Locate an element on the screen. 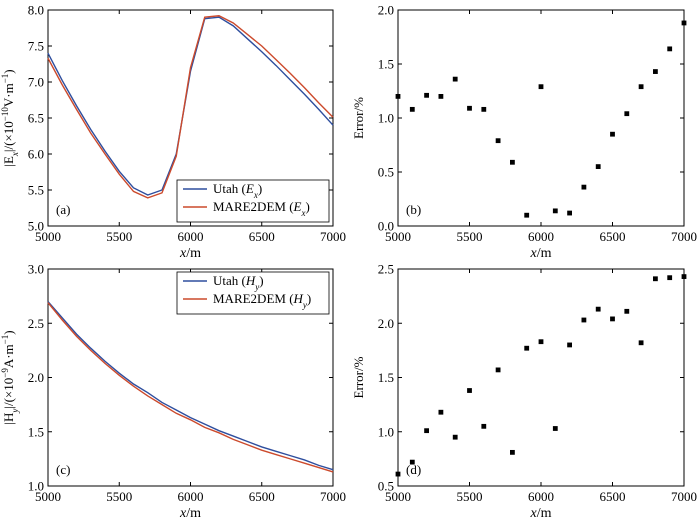 The height and width of the screenshot is (524, 700). legend-entry: Utah (Ex) is located at coordinates (237, 190).